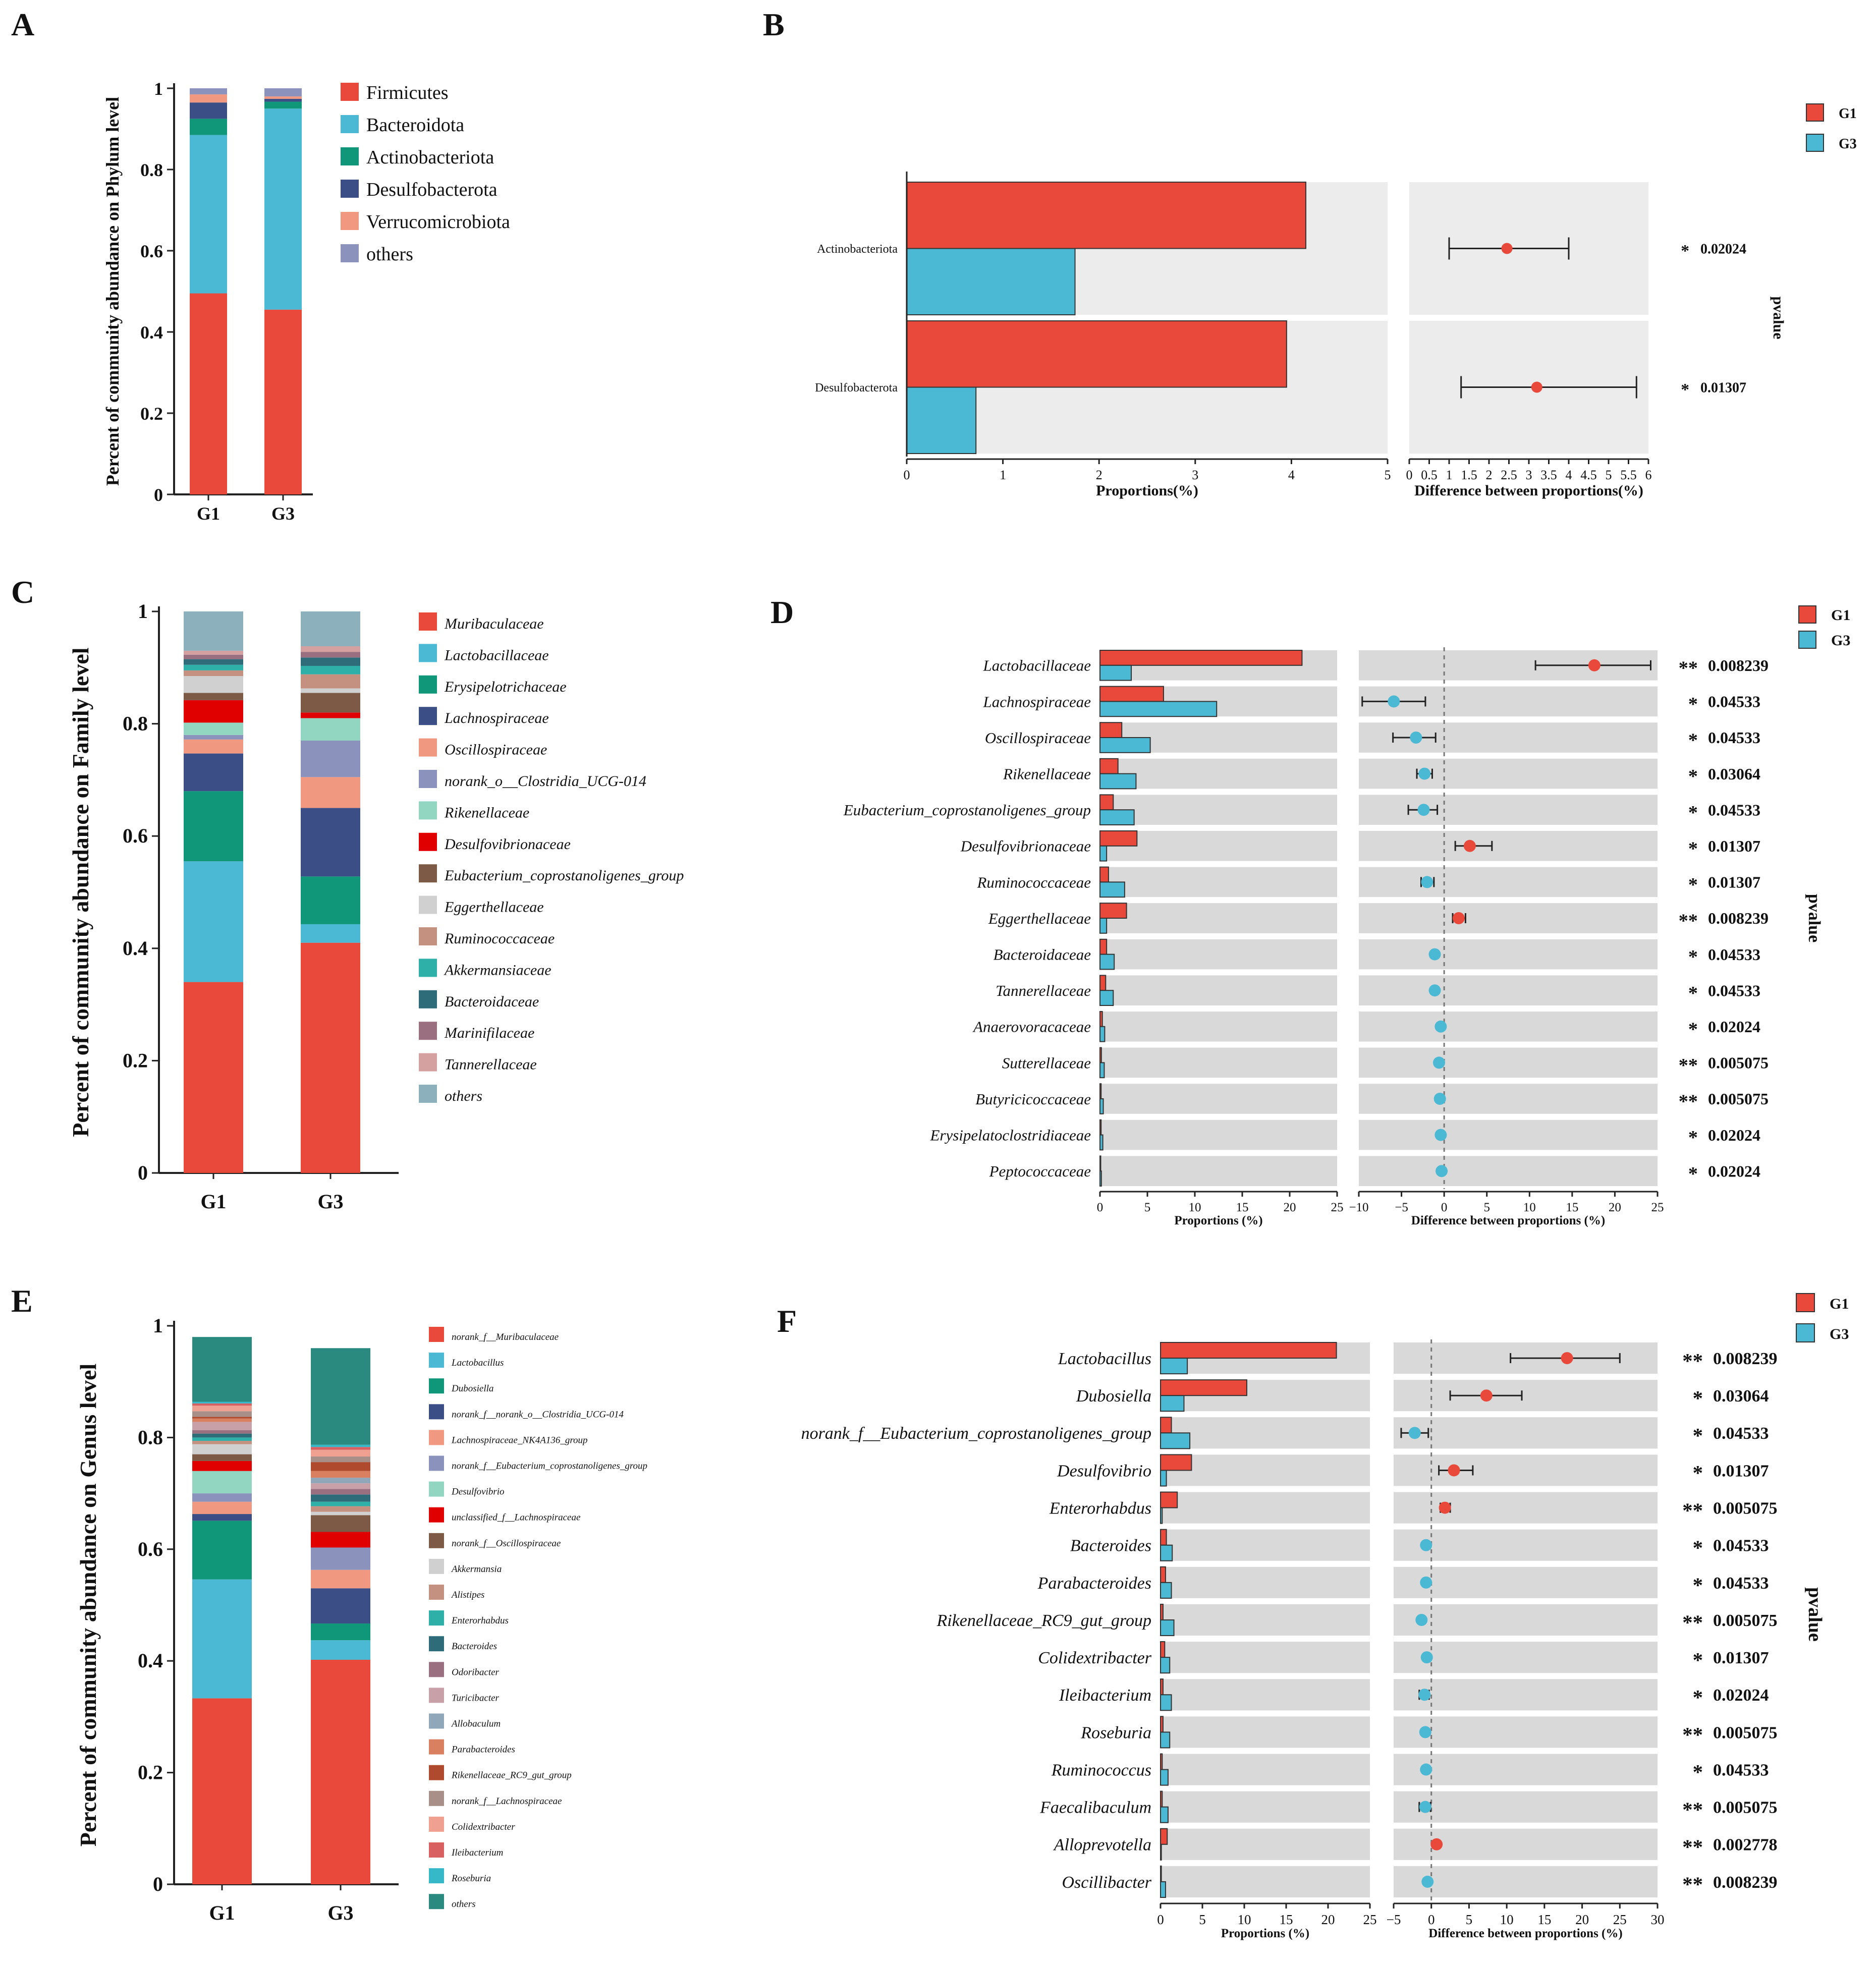 This screenshot has height=1964, width=1876. What do you see at coordinates (1734, 737) in the screenshot?
I see `p-value-label: 0.04533` at bounding box center [1734, 737].